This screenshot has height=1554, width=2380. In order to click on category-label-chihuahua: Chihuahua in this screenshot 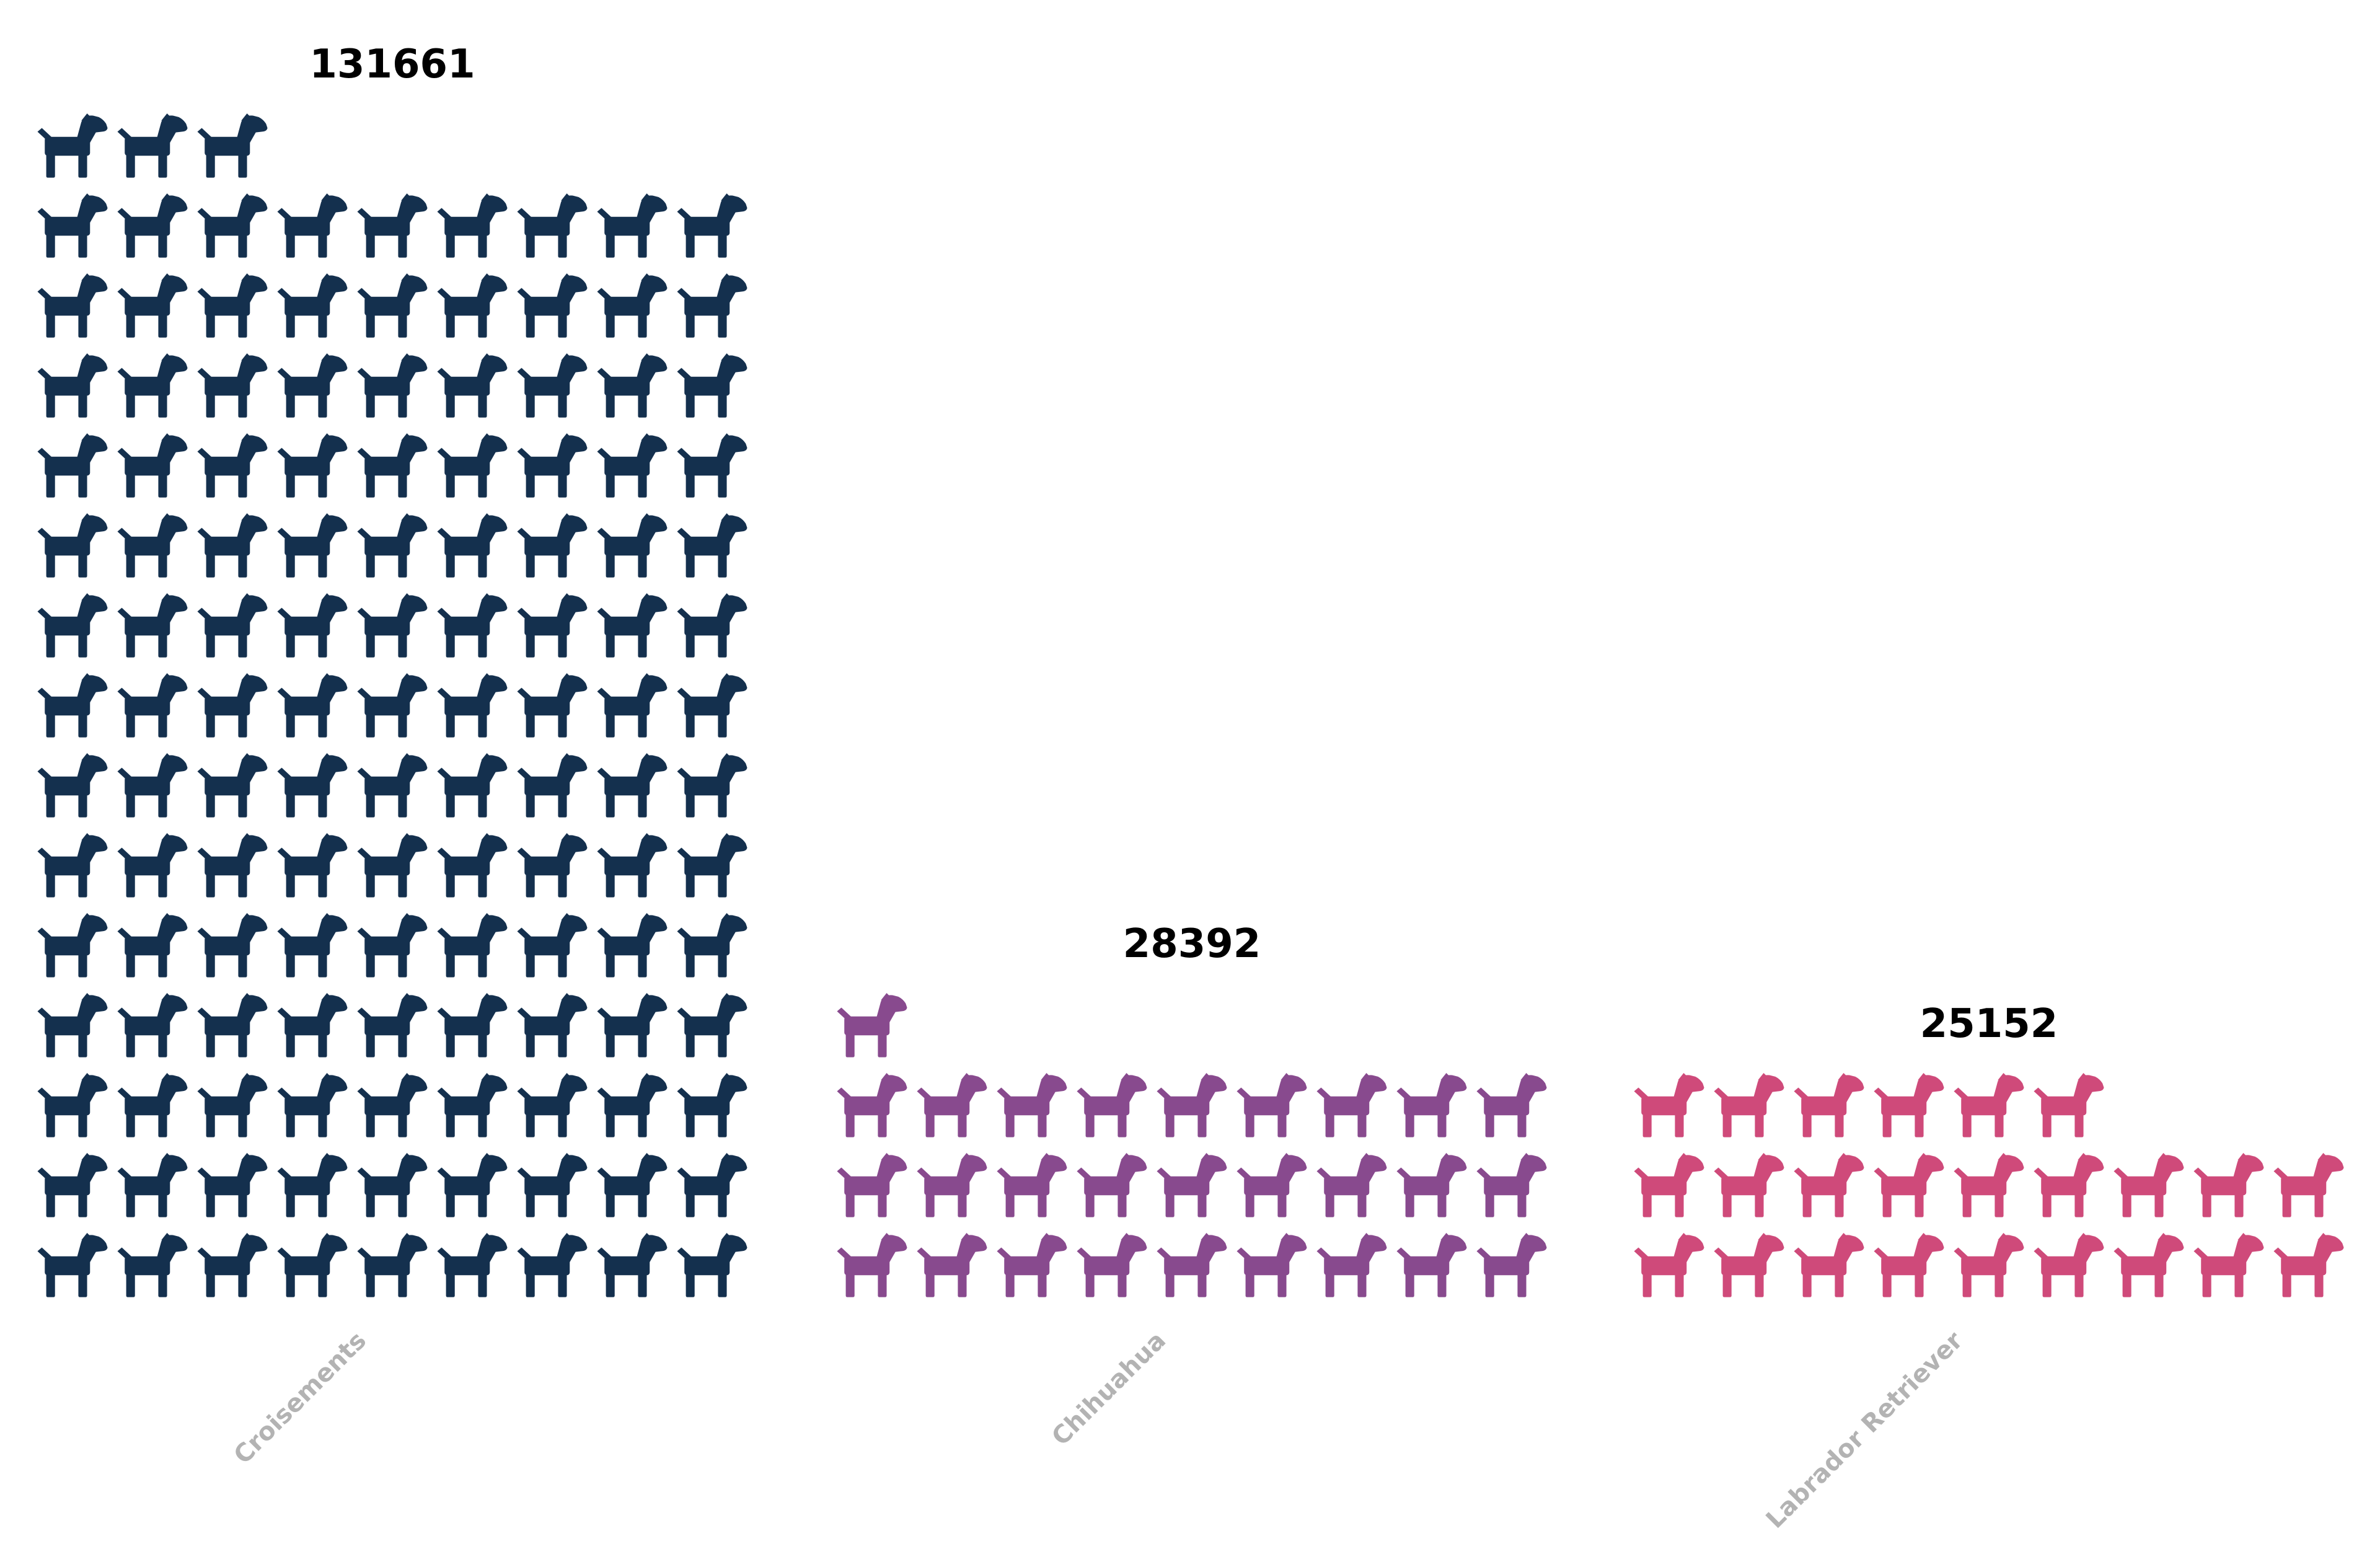, I will do `click(1108, 1389)`.